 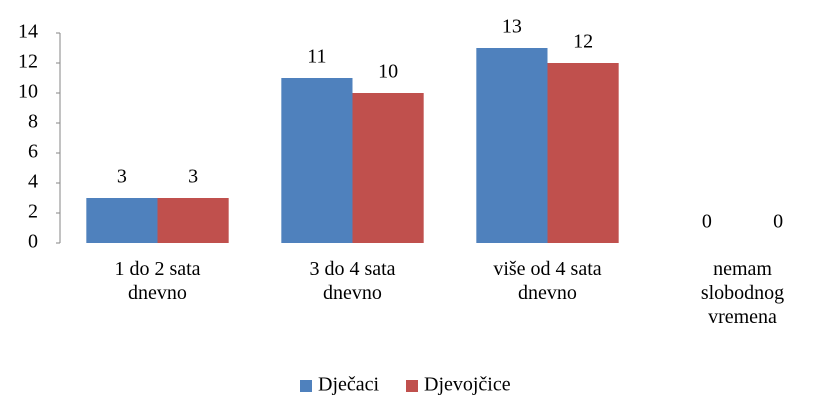 What do you see at coordinates (467, 385) in the screenshot?
I see `legend-label: Djevojčice` at bounding box center [467, 385].